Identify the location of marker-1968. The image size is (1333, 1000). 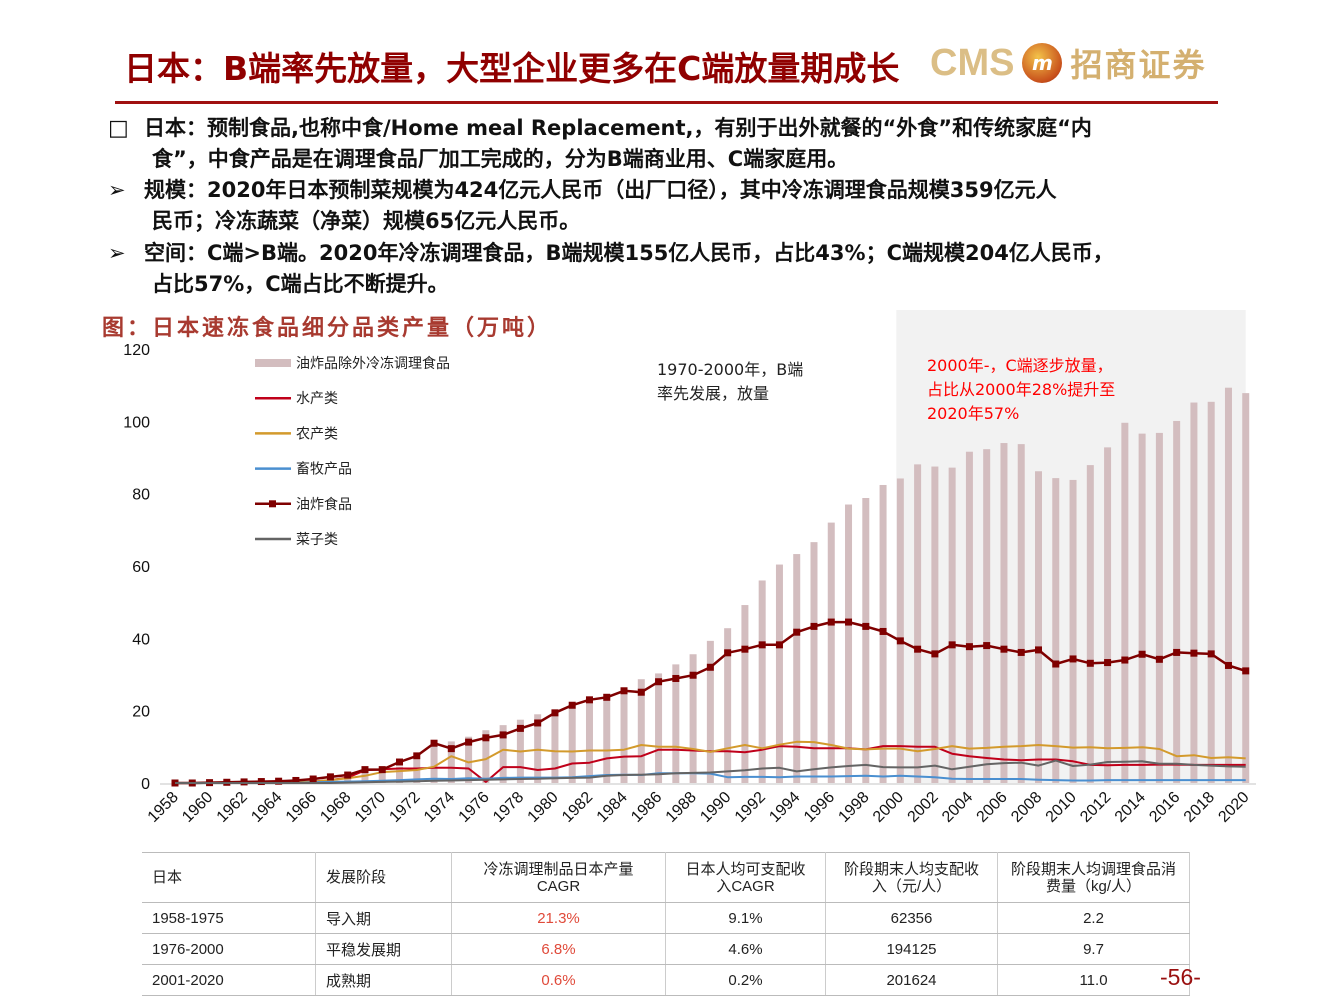
(348, 775).